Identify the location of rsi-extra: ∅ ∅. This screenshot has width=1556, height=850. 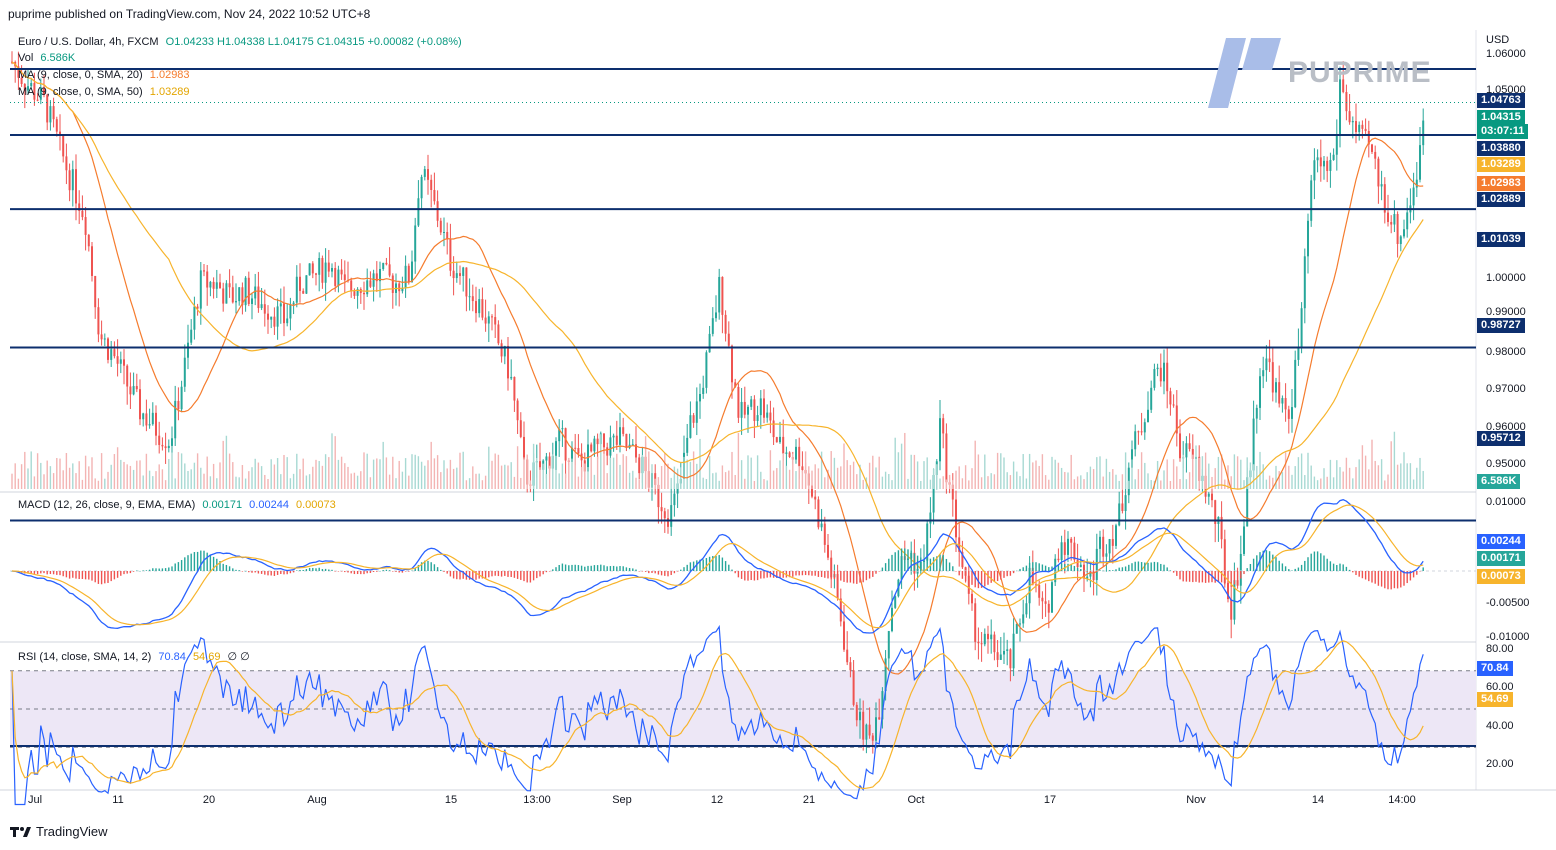
(238, 657).